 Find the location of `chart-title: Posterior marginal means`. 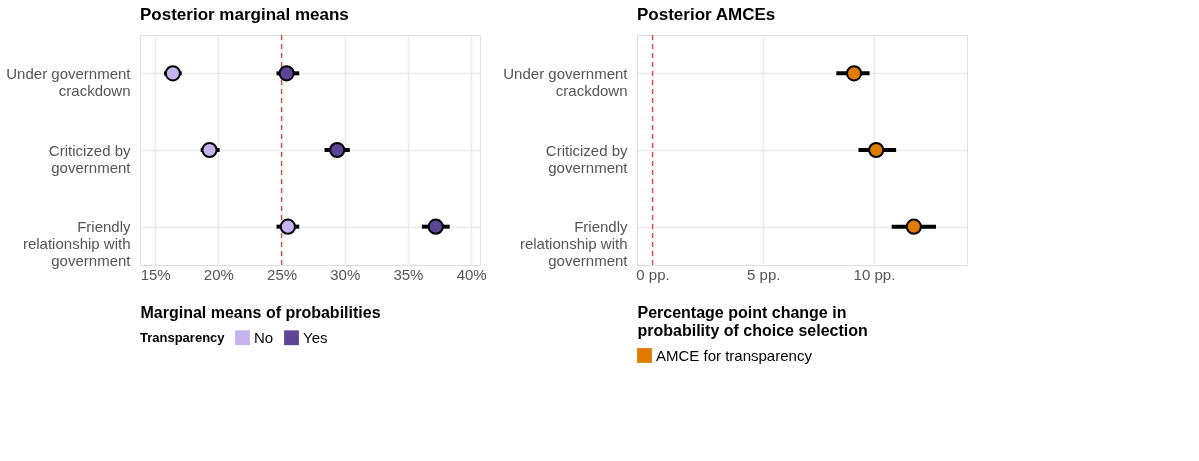

chart-title: Posterior marginal means is located at coordinates (244, 15).